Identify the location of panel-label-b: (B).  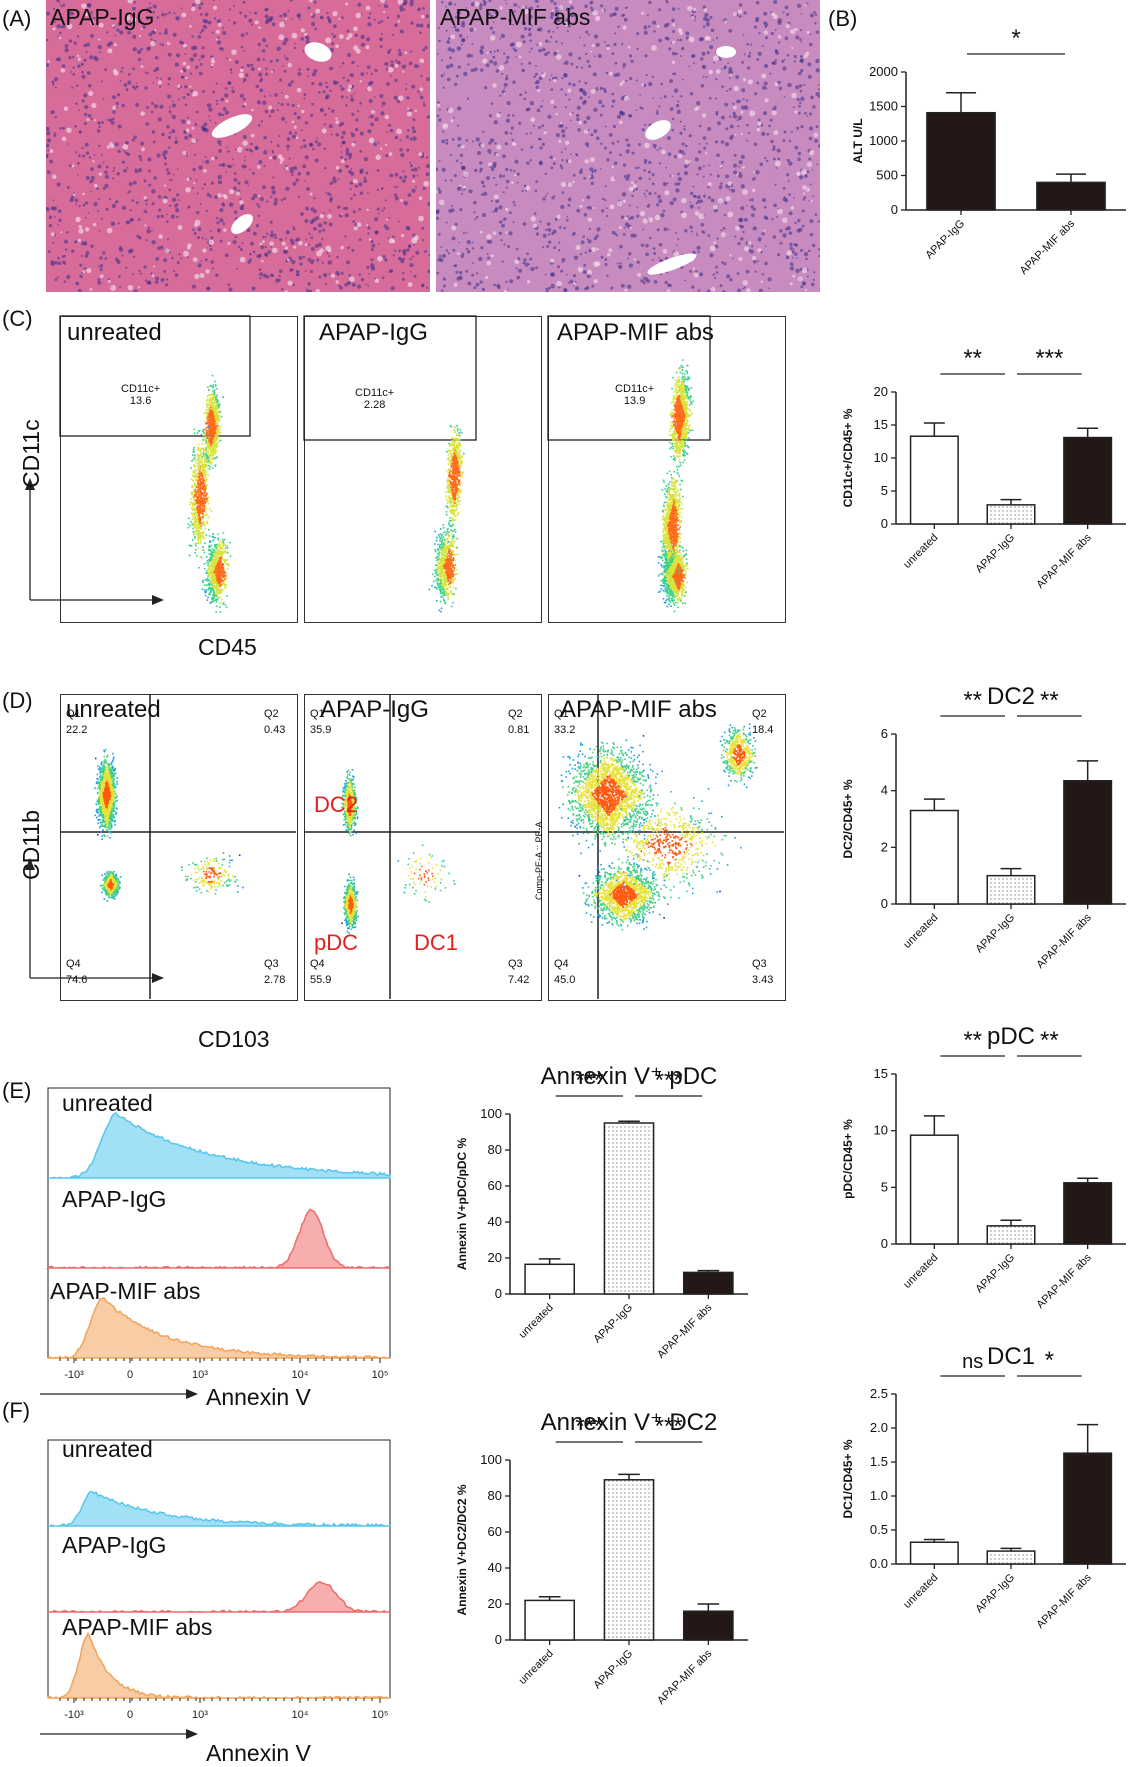
(843, 18).